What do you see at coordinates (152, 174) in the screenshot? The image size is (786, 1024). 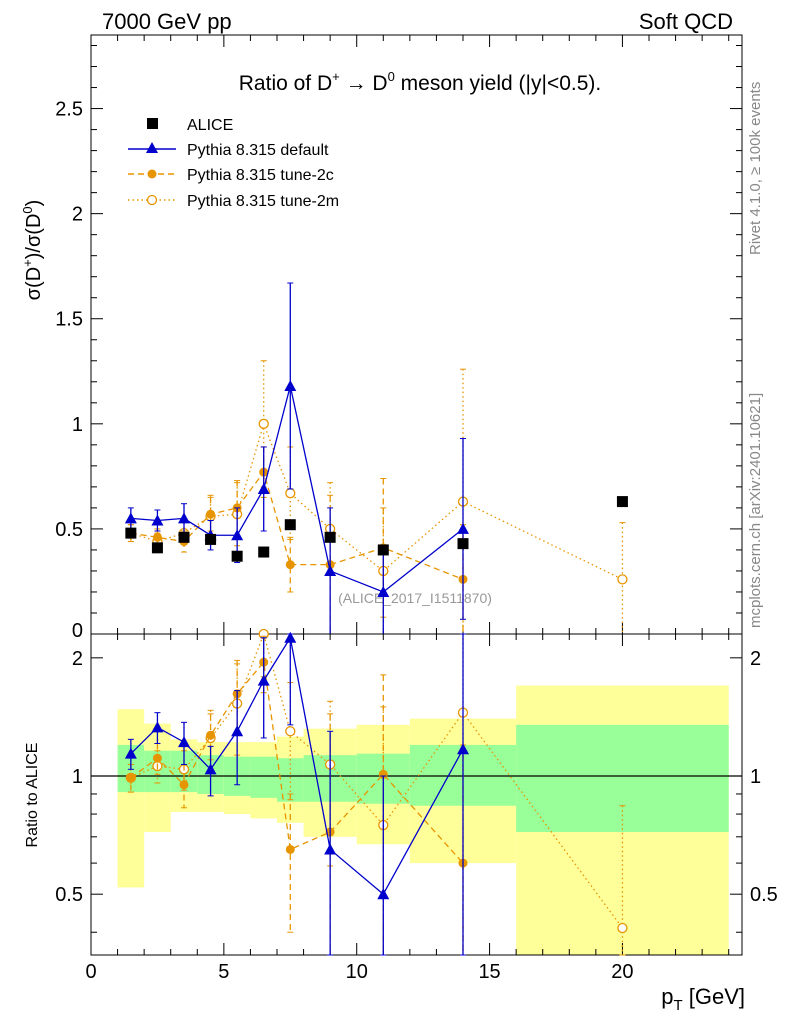 I see `legend-marker-tune2c` at bounding box center [152, 174].